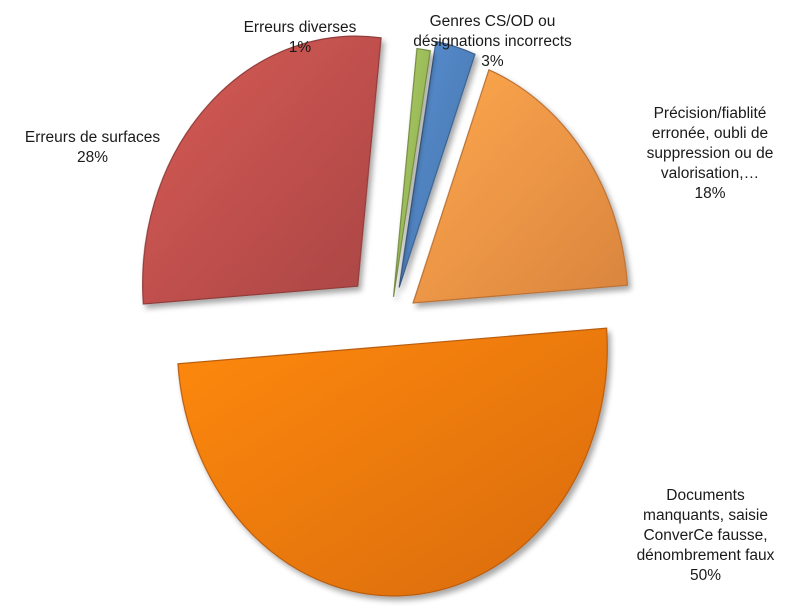  What do you see at coordinates (710, 193) in the screenshot?
I see `slice-percent-label: 18%` at bounding box center [710, 193].